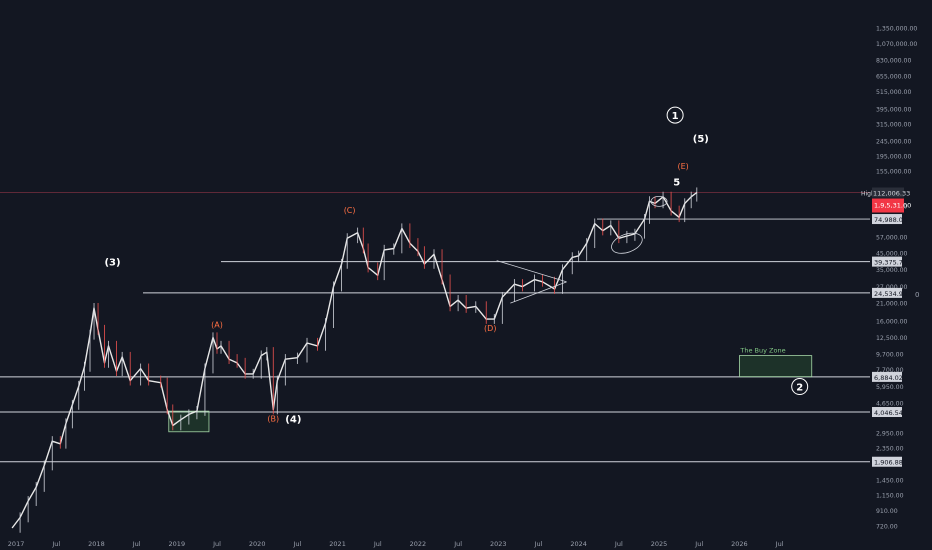 The image size is (932, 550). Describe the element at coordinates (896, 44) in the screenshot. I see `y-tick-label: 1,070,000.00` at that location.